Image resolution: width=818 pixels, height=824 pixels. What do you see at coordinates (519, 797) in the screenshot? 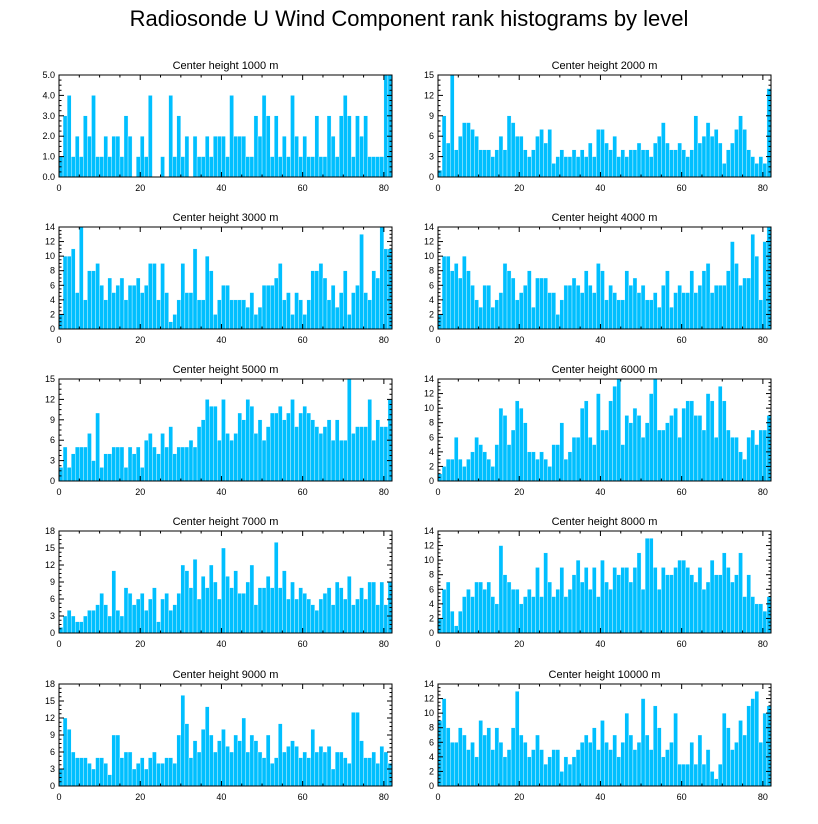
I see `x-tick-label: 20` at bounding box center [519, 797].